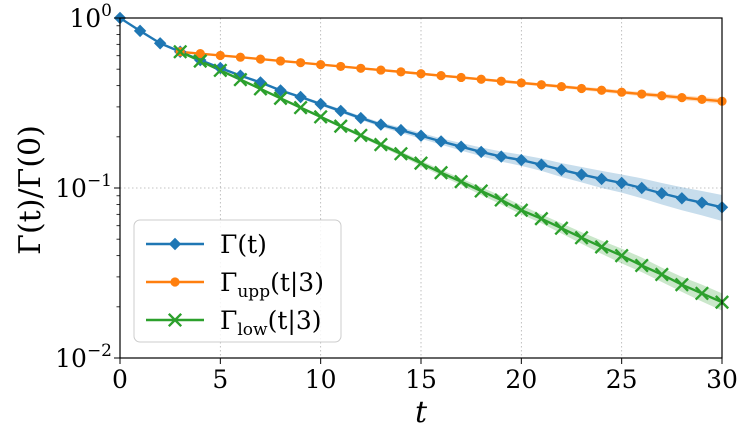 This screenshot has height=436, width=747. I want to click on x-tick-label: 15, so click(421, 379).